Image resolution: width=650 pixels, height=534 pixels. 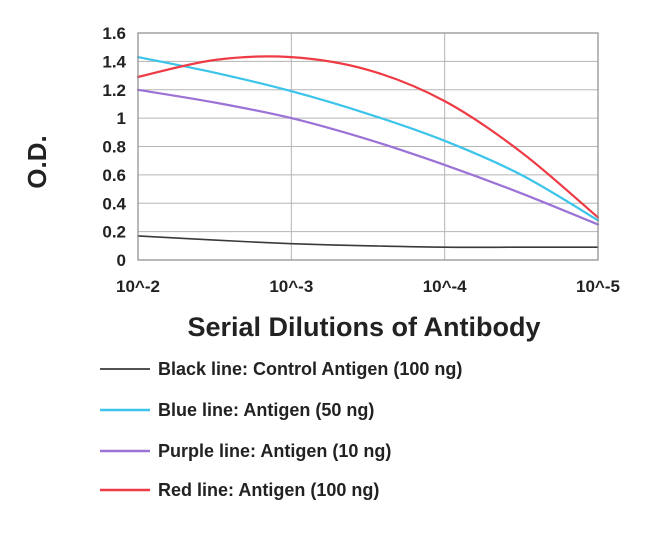 I want to click on legend-label: Red line: Antigen (100 ng), so click(x=268, y=490).